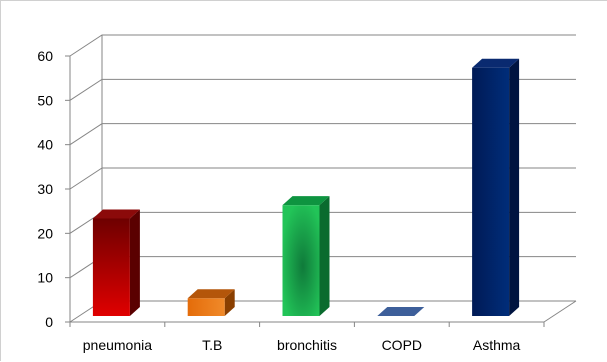  Describe the element at coordinates (117, 345) in the screenshot. I see `x-category-label: pneumonia` at that location.